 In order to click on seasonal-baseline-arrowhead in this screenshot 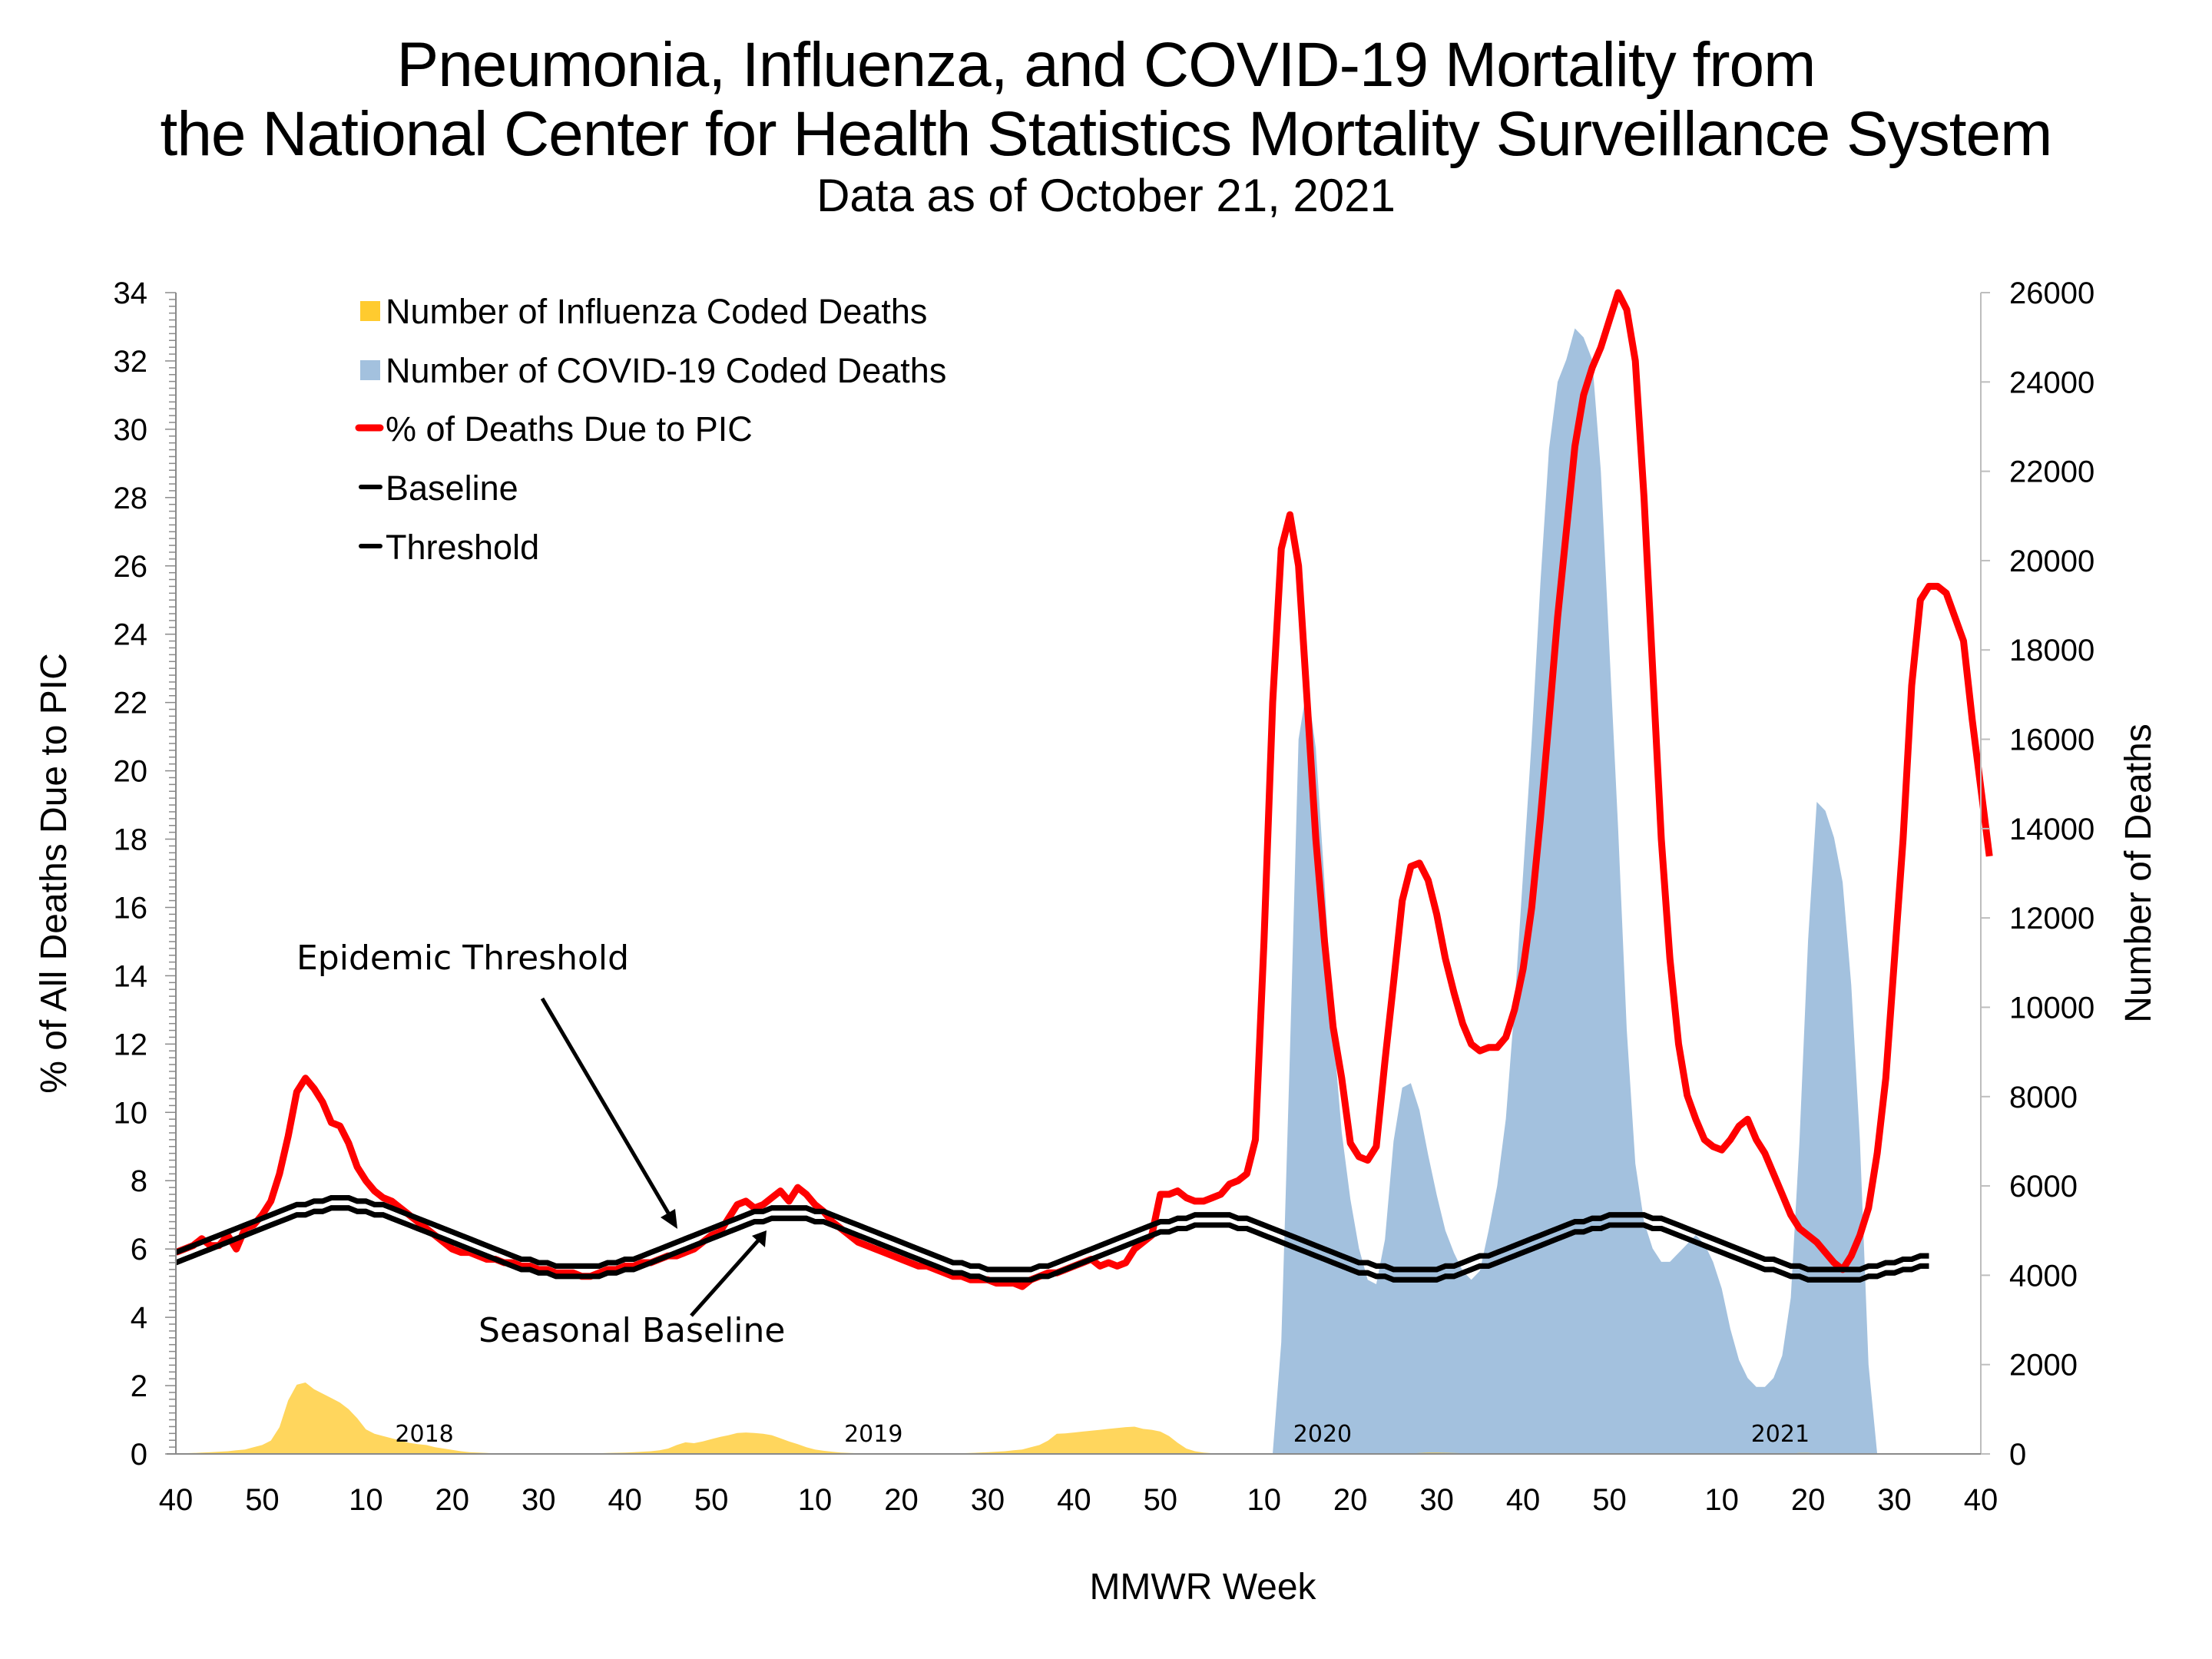, I will do `click(760, 1238)`.